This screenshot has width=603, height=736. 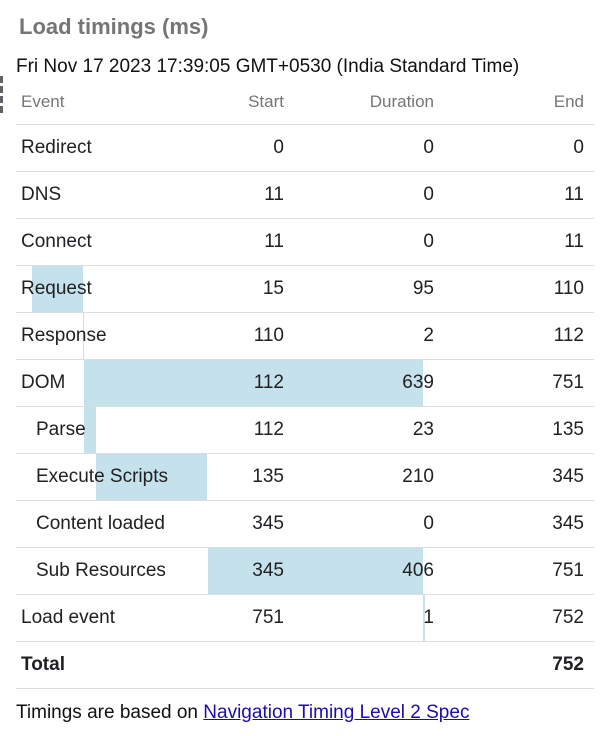 What do you see at coordinates (401, 101) in the screenshot?
I see `header-duration: Duration` at bounding box center [401, 101].